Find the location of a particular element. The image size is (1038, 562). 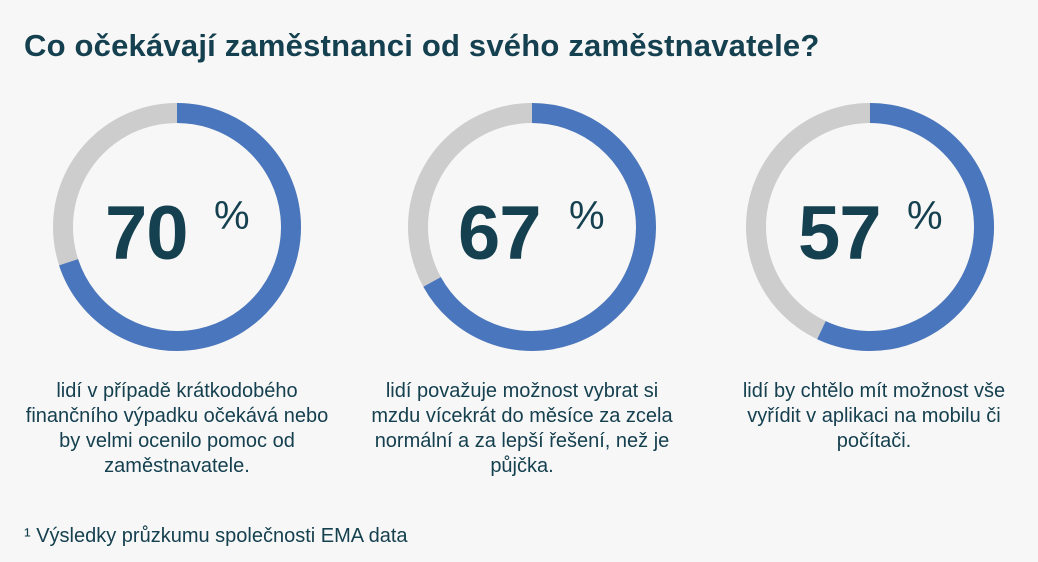

donut-chart-1: 70 % is located at coordinates (177, 227).